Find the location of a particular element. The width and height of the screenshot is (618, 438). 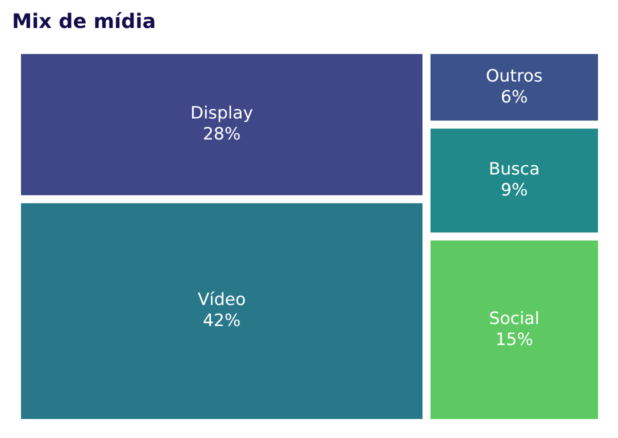

data-label: 6% is located at coordinates (514, 97).